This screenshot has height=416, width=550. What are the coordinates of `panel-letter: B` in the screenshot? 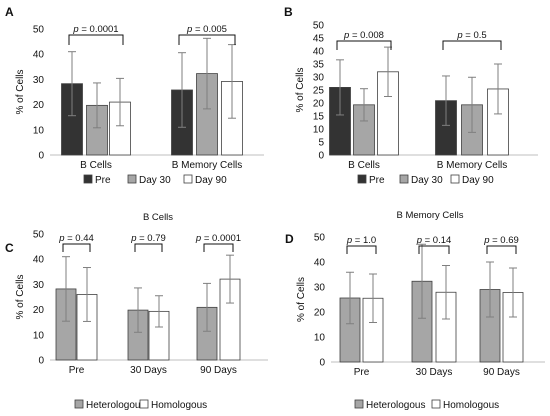 It's located at (288, 12).